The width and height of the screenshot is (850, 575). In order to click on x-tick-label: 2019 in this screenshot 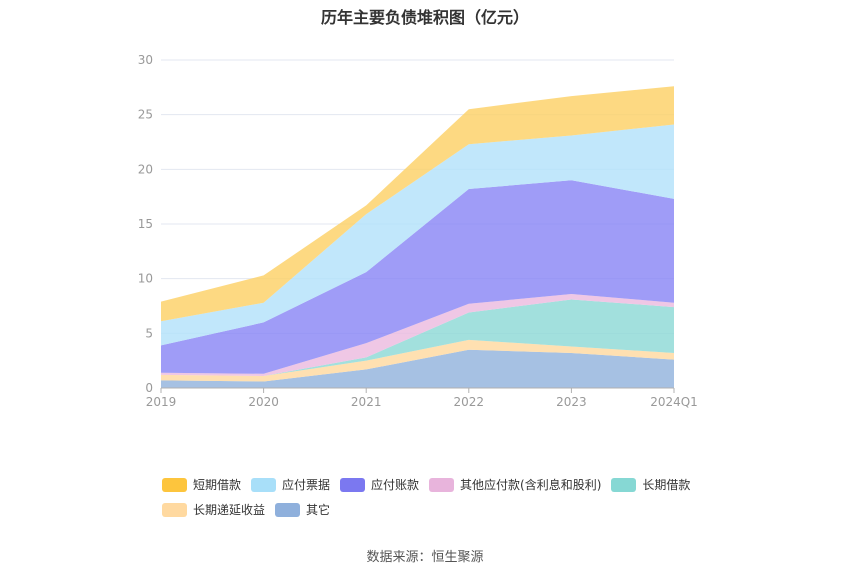, I will do `click(161, 402)`.